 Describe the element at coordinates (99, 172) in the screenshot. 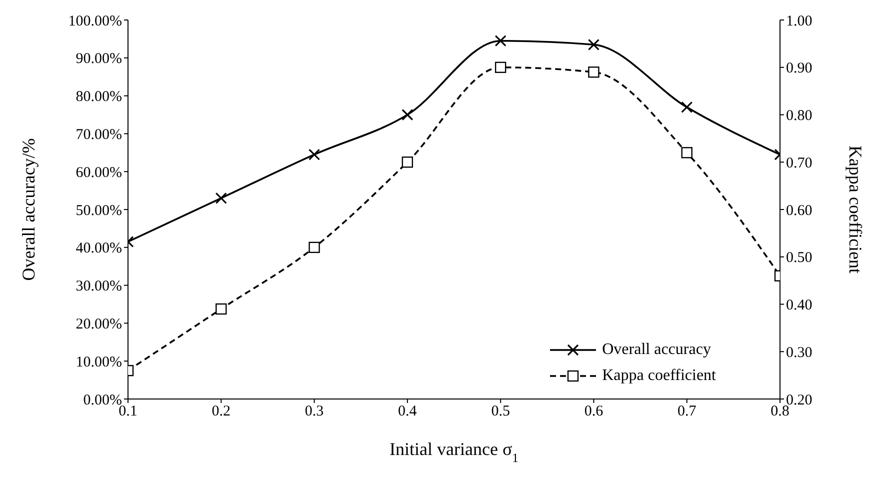

I see `y-tick-label: 60.00%` at that location.